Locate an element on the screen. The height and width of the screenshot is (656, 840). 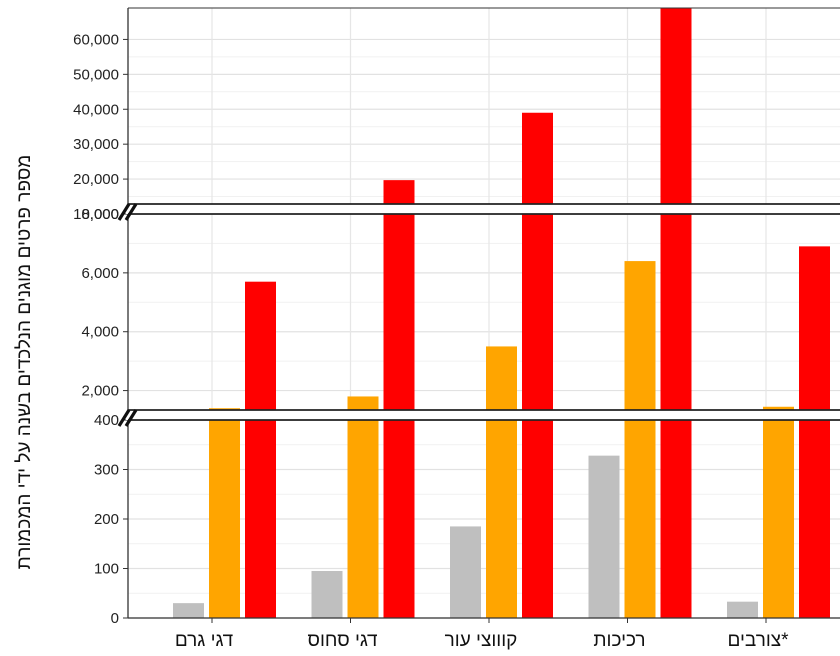
x-tick-labels: דגי גרם דגי סחוס קוווצי עור רכיכות צורבים* is located at coordinates (482, 640).